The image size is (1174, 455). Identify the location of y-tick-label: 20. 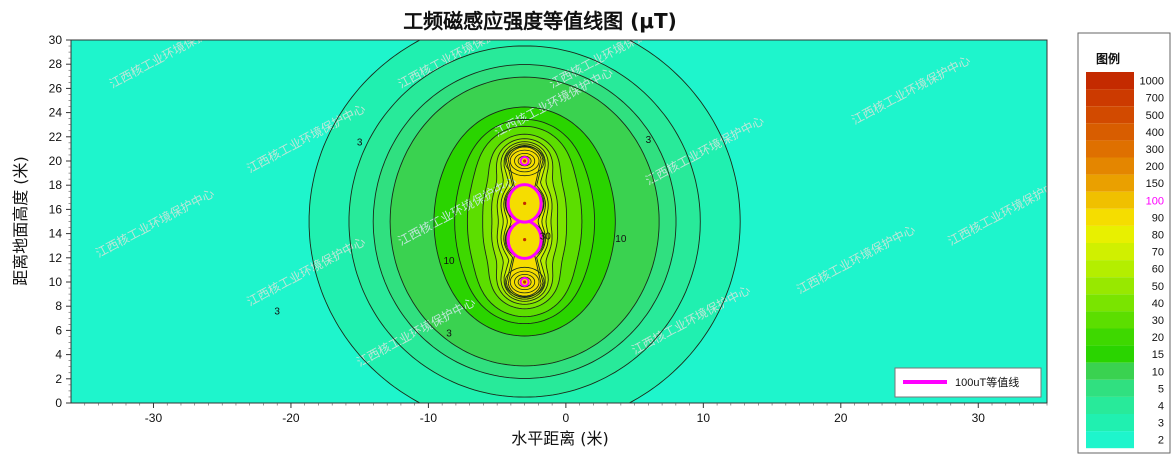
(56, 161).